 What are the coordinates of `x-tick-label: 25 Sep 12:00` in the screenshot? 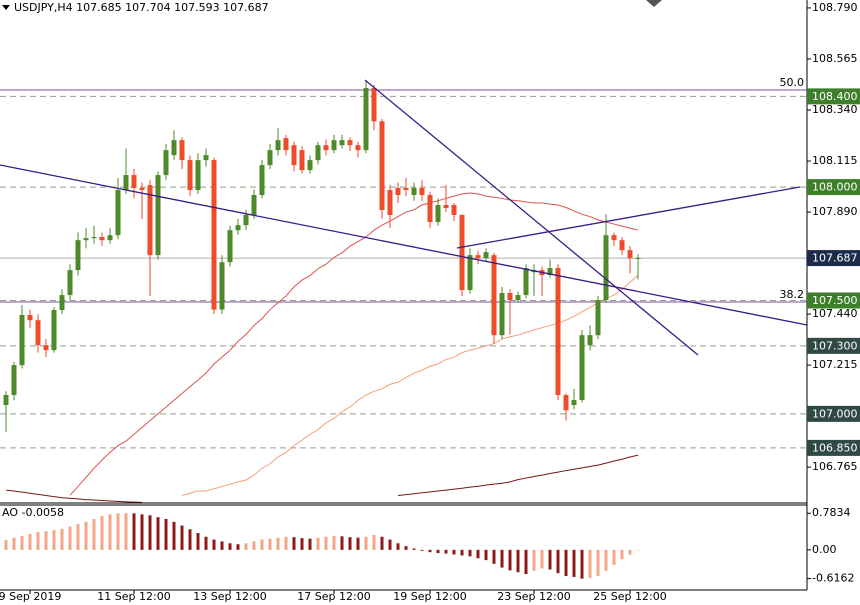 It's located at (629, 596).